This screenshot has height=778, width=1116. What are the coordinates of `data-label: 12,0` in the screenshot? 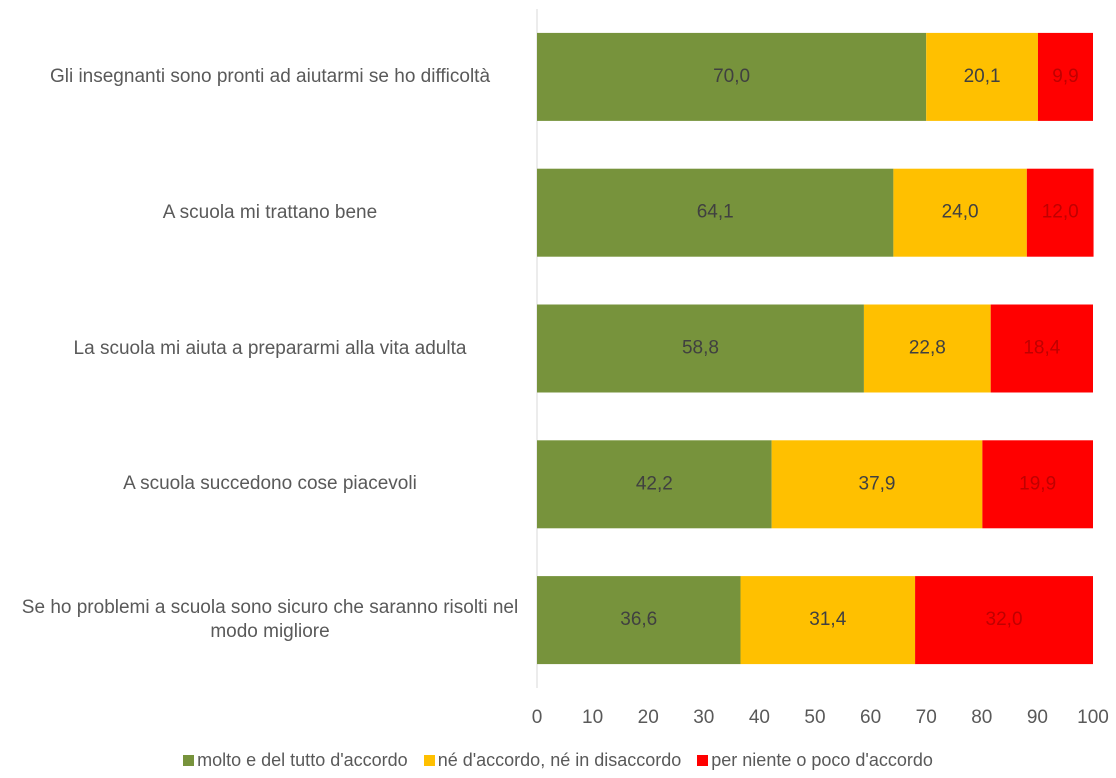 It's located at (1060, 212).